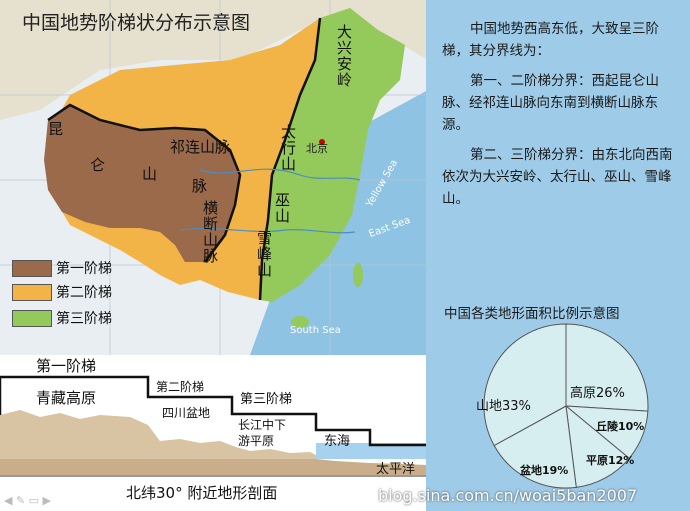  What do you see at coordinates (210, 232) in the screenshot?
I see `label-hengduan: 横断山脉` at bounding box center [210, 232].